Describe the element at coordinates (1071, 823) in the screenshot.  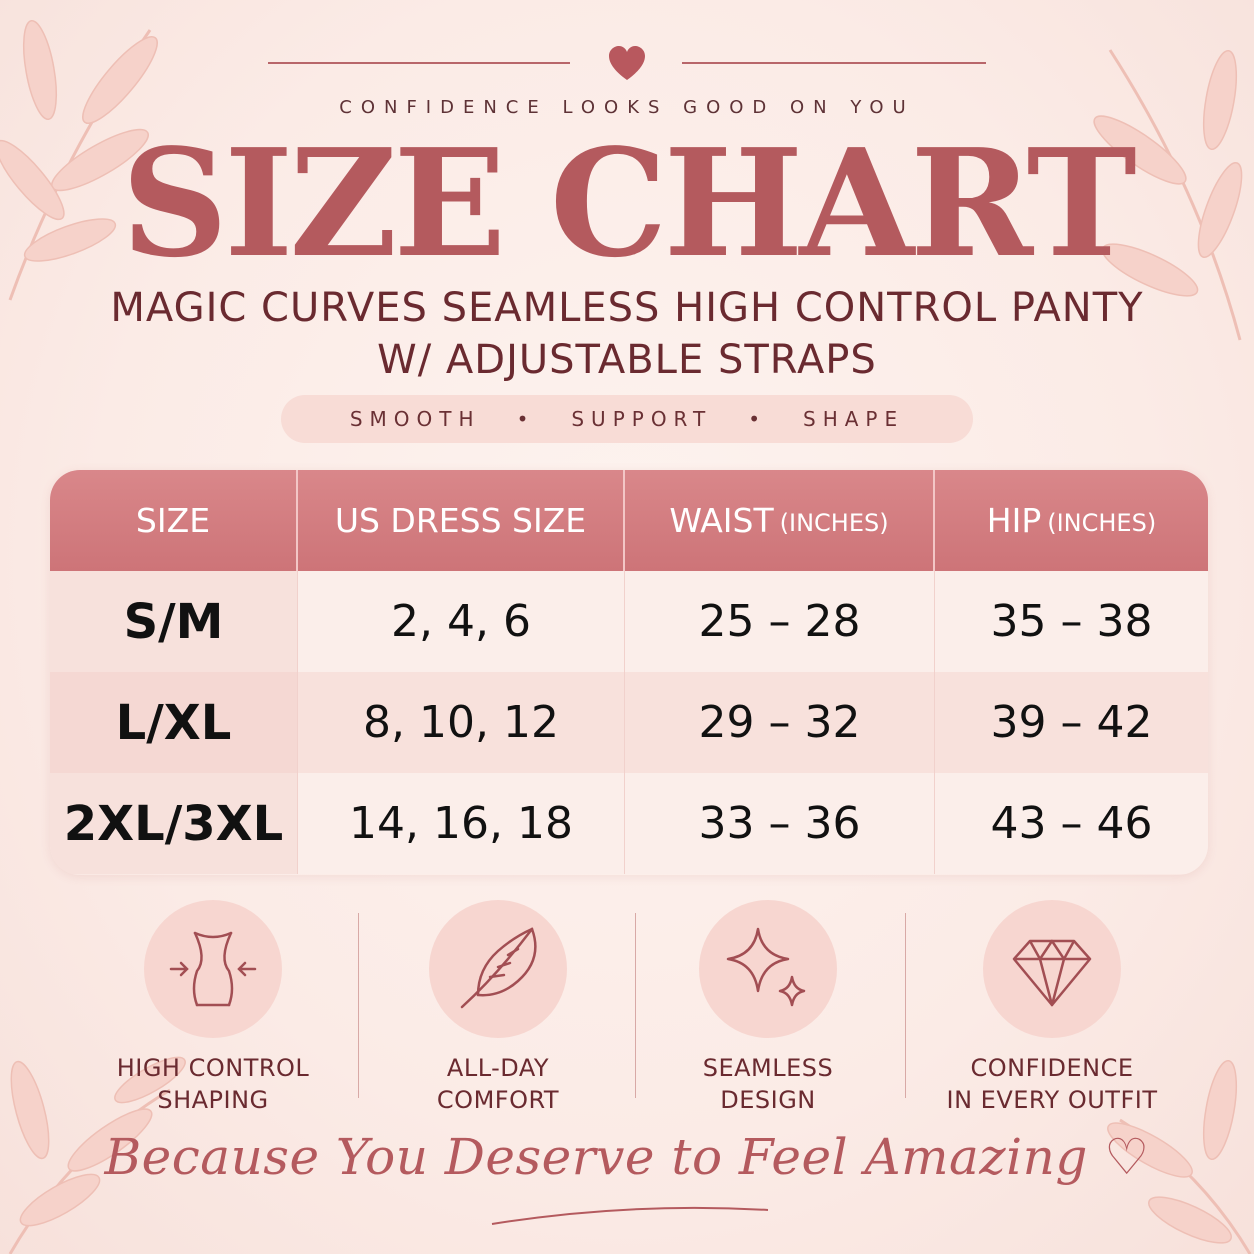
I see `hip-cell: 43 – 46` at that location.